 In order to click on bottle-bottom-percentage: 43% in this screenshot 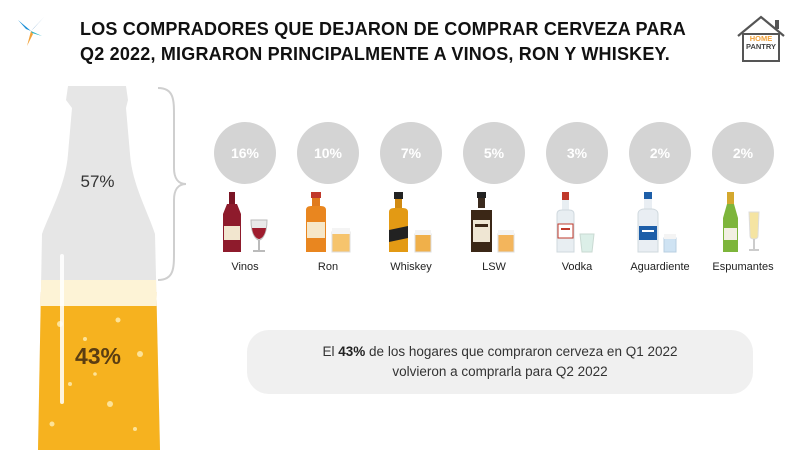, I will do `click(98, 356)`.